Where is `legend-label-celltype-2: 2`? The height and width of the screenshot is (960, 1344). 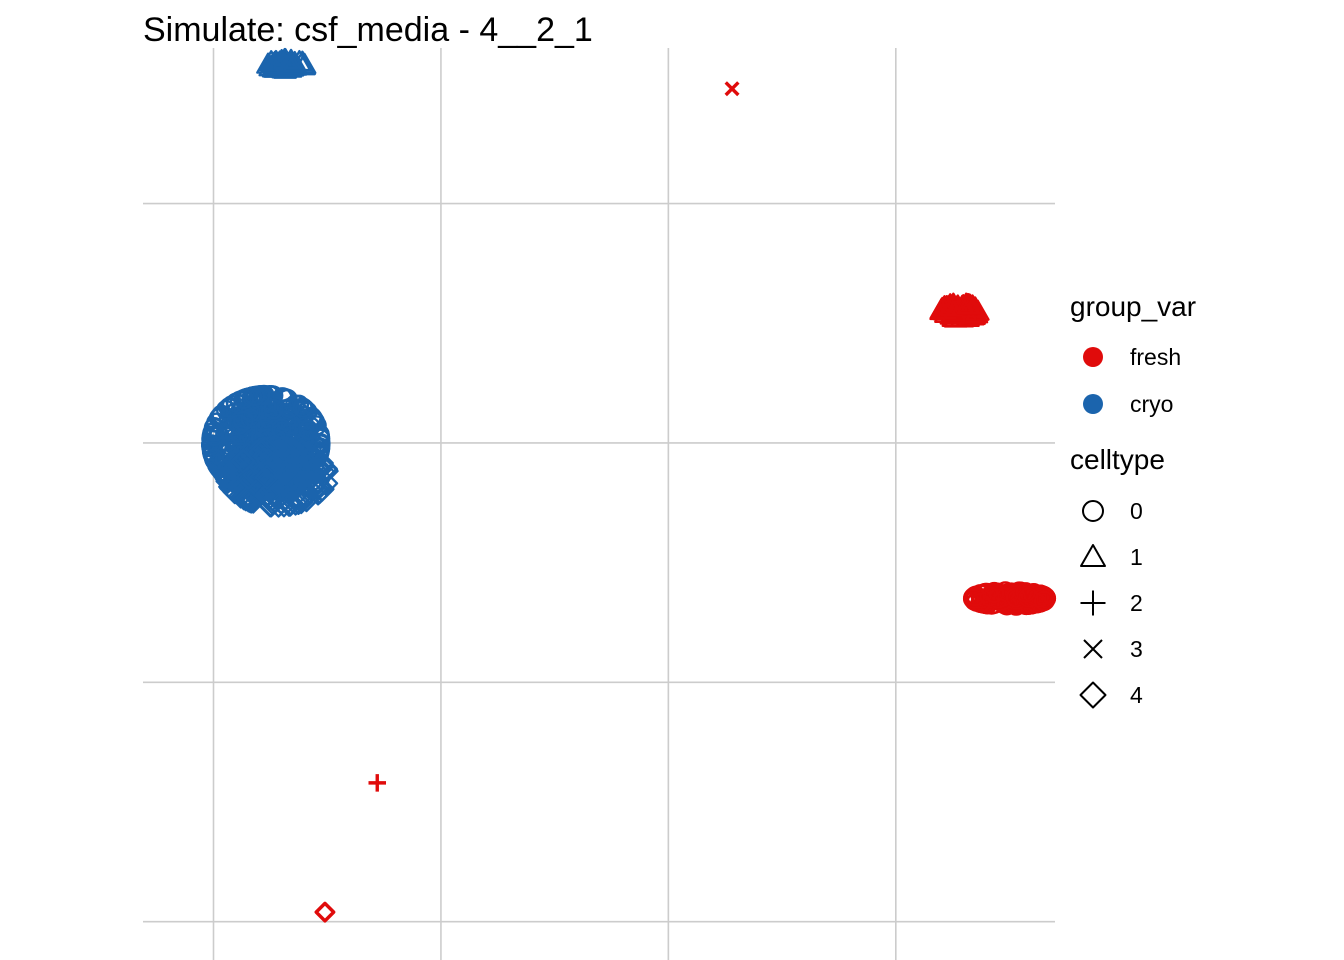 legend-label-celltype-2: 2 is located at coordinates (1136, 603).